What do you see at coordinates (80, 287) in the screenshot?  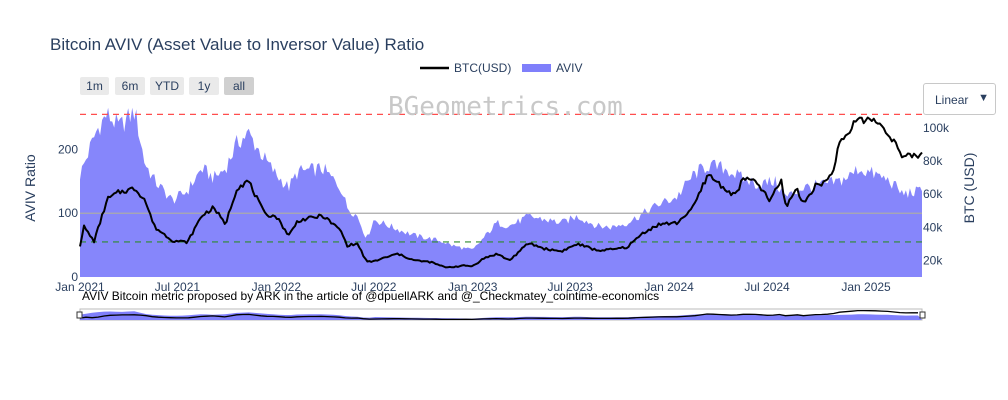 I see `x-tick-label: Jan 2021` at bounding box center [80, 287].